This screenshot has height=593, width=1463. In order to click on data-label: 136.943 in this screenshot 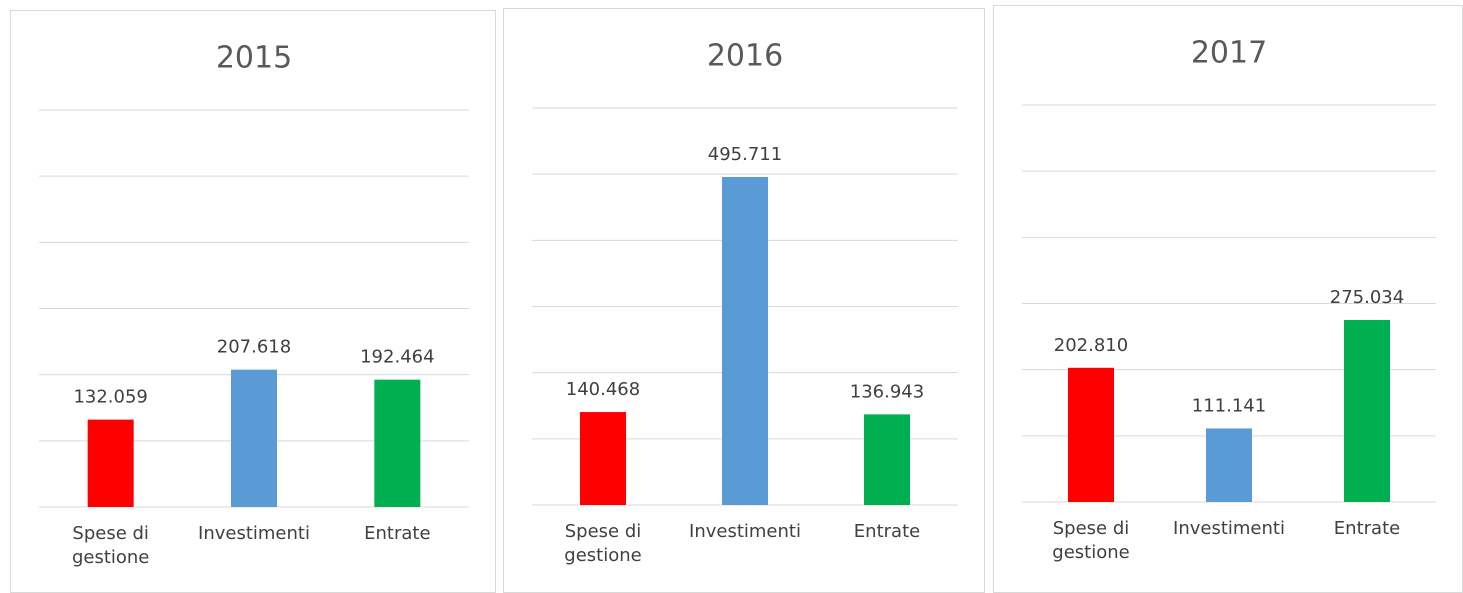, I will do `click(887, 391)`.